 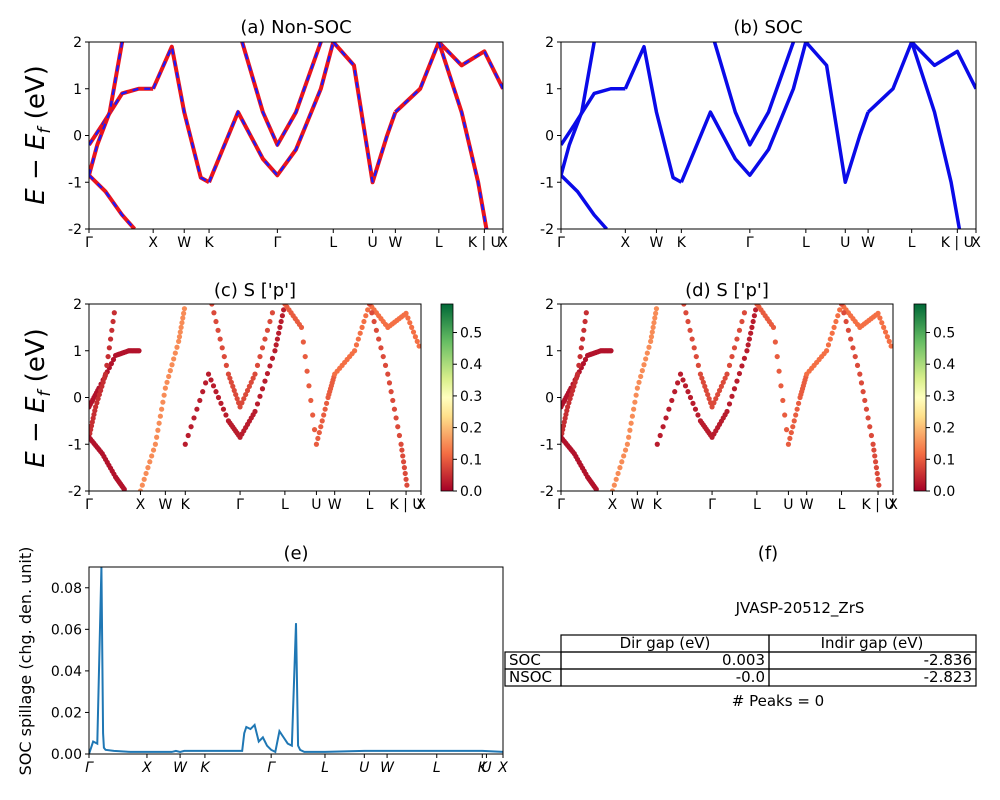 What do you see at coordinates (285, 505) in the screenshot?
I see `xtick-label-c: L` at bounding box center [285, 505].